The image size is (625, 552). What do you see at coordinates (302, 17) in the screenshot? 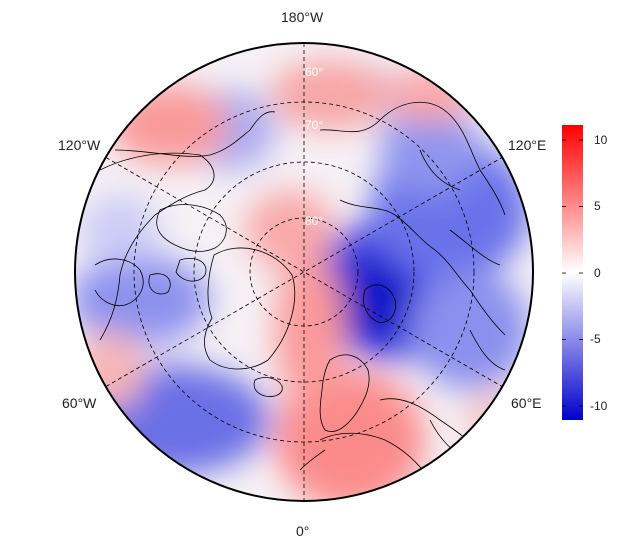
I see `lon-label-180w: 180°W` at bounding box center [302, 17].